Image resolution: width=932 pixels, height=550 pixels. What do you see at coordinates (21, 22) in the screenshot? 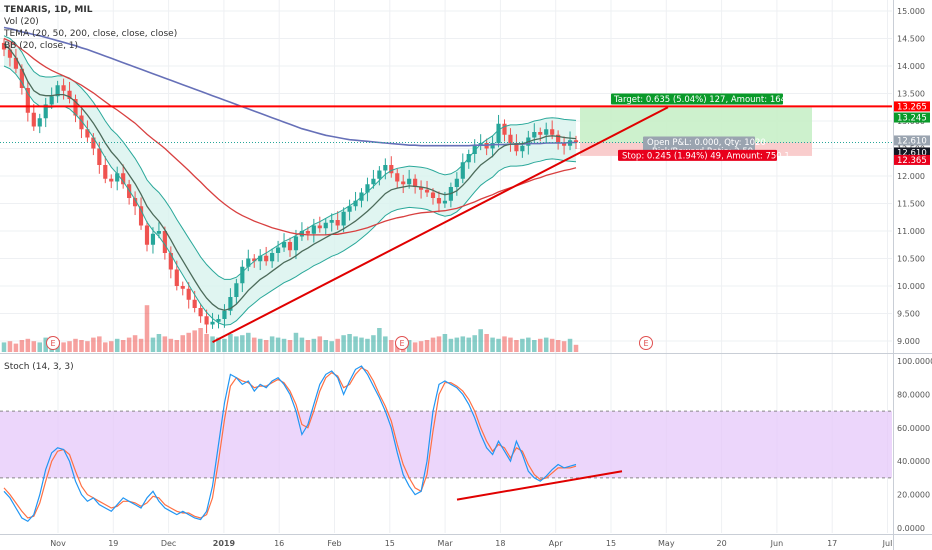
I see `legend-vol: Vol (20)` at bounding box center [21, 22].